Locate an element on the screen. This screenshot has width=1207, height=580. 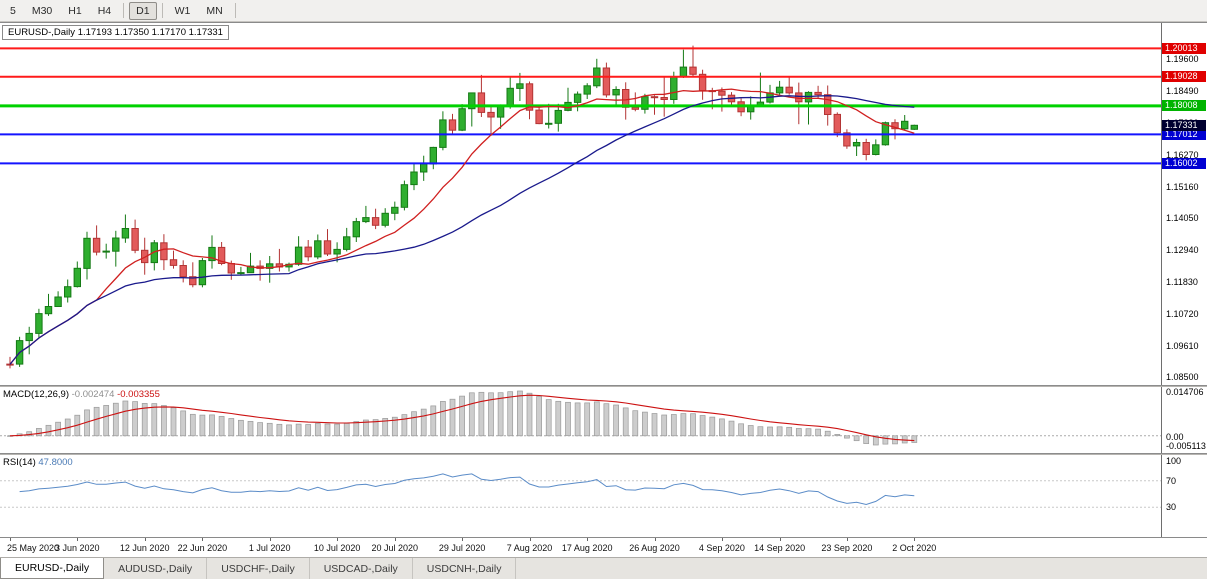
time-axis-label: 25 May 2020 is located at coordinates (33, 548).